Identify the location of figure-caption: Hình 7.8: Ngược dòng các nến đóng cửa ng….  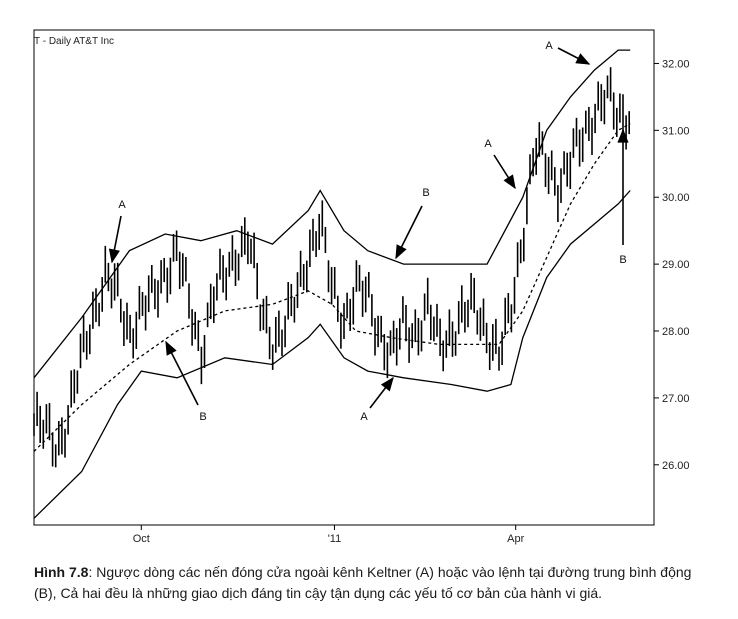
(374, 583).